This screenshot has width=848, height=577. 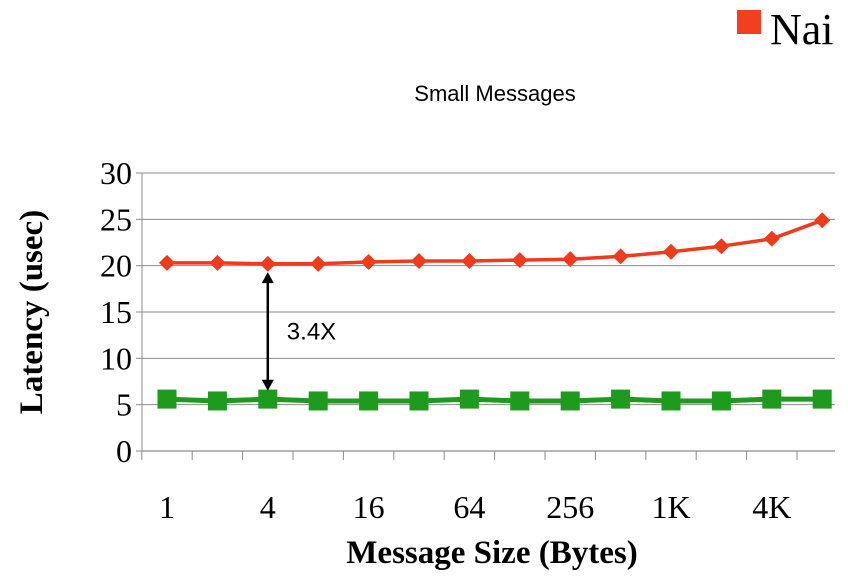 I want to click on y-tick-labels: 0 5 10 15 20 25 30, so click(x=116, y=312).